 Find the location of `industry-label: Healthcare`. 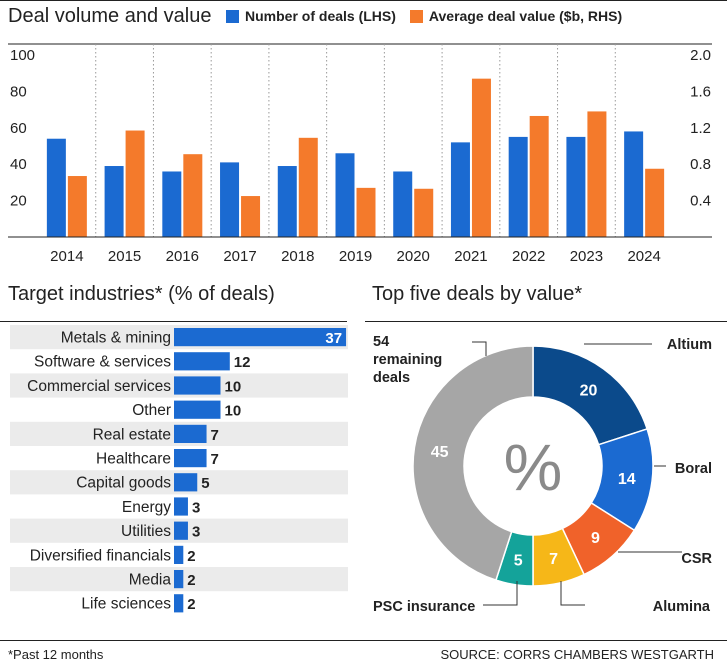

industry-label: Healthcare is located at coordinates (133, 459).